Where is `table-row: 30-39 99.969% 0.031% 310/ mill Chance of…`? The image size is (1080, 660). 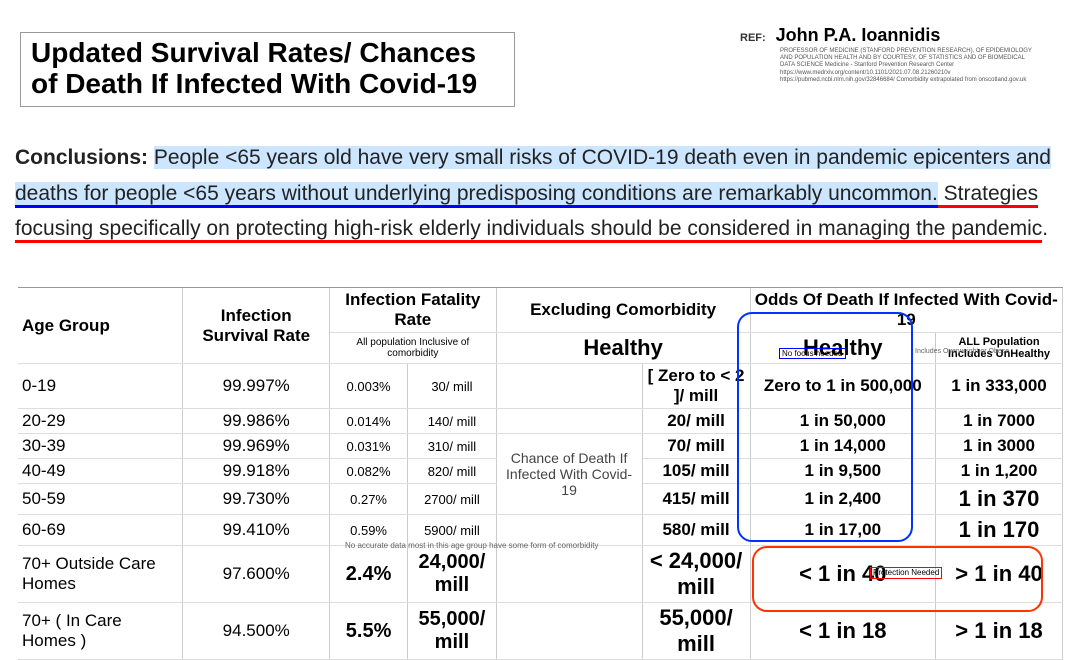
table-row: 30-39 99.969% 0.031% 310/ mill Chance of… is located at coordinates (540, 474).